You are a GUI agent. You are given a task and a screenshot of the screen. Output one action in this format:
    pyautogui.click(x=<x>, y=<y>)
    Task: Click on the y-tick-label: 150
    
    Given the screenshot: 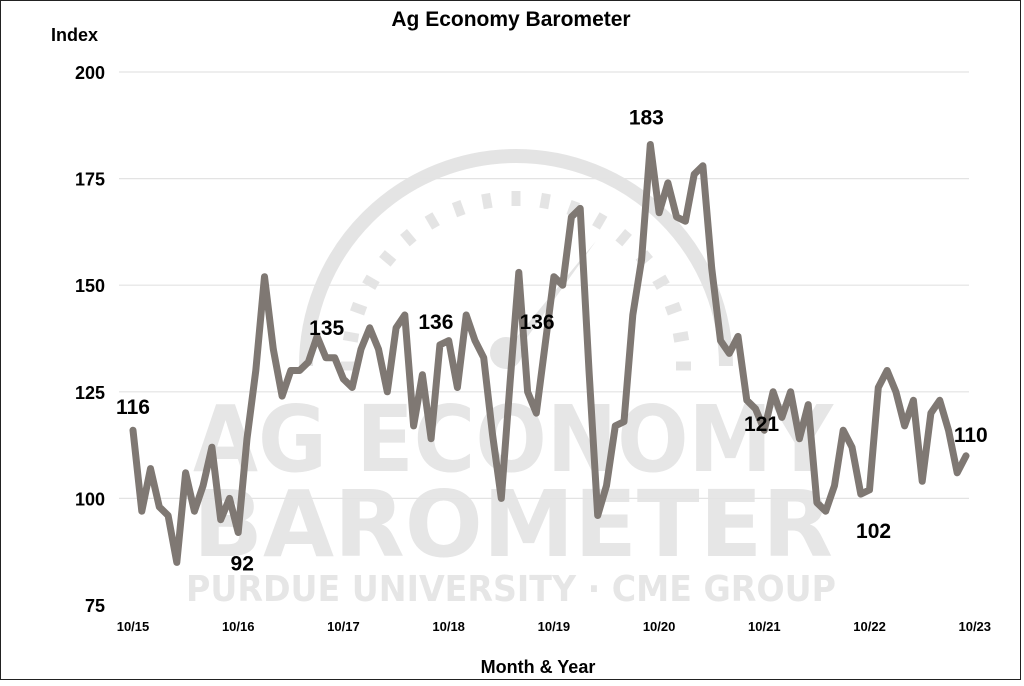 What is the action you would take?
    pyautogui.click(x=90, y=286)
    